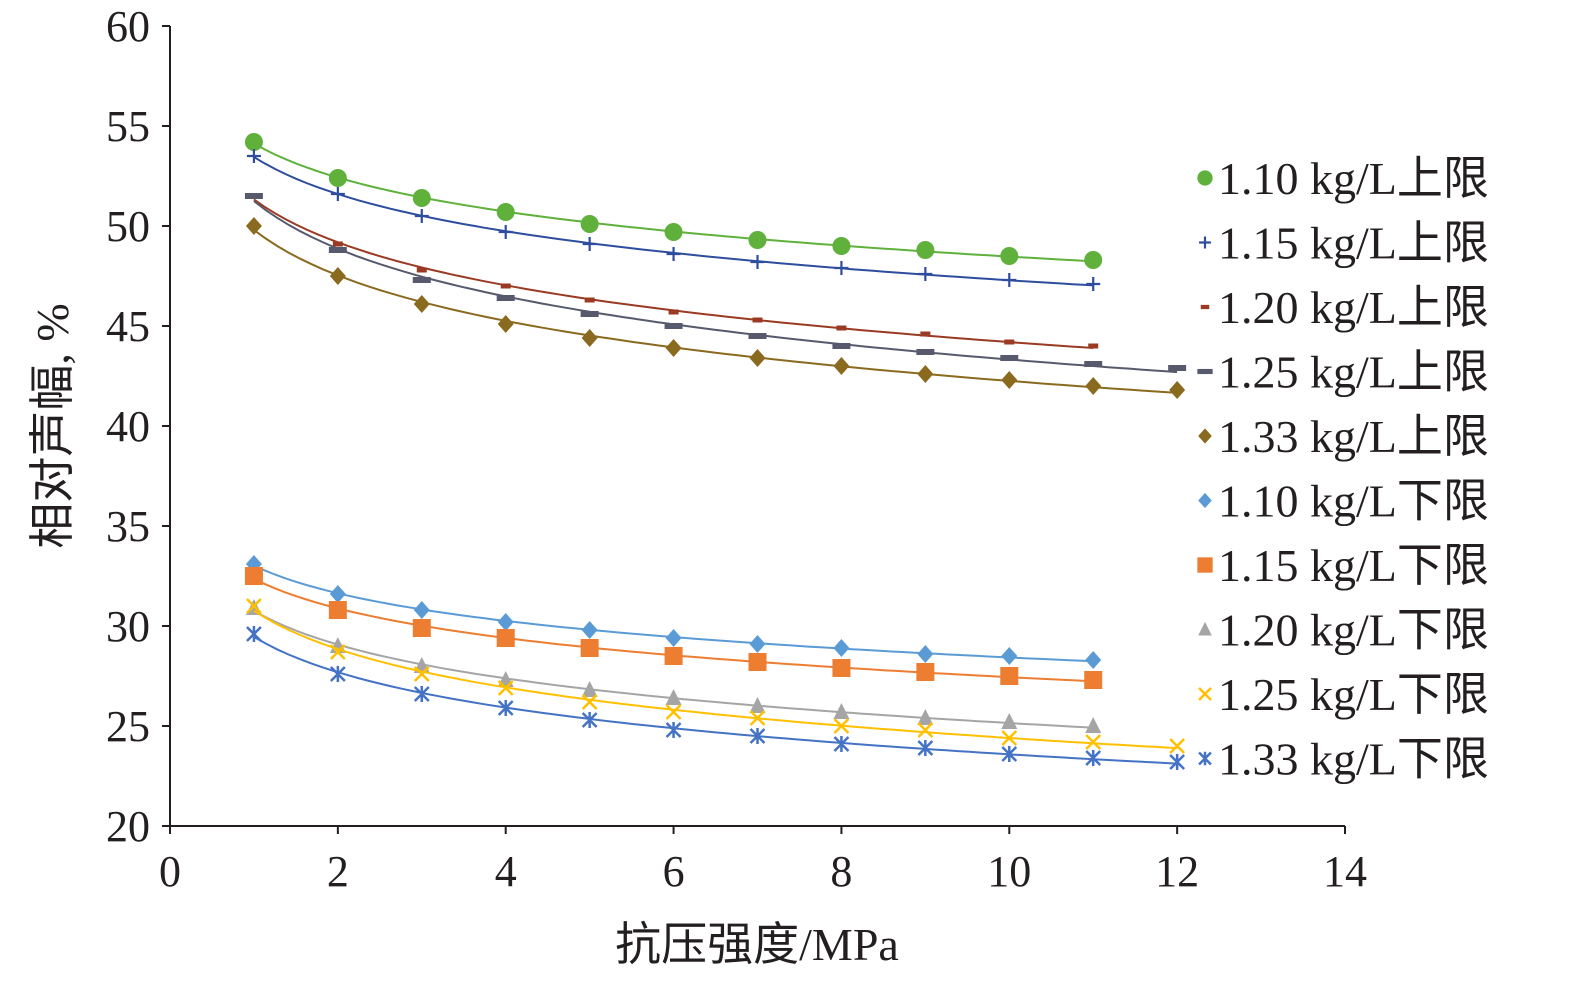 The image size is (1575, 988). What do you see at coordinates (128, 126) in the screenshot?
I see `y-tick-label: 55` at bounding box center [128, 126].